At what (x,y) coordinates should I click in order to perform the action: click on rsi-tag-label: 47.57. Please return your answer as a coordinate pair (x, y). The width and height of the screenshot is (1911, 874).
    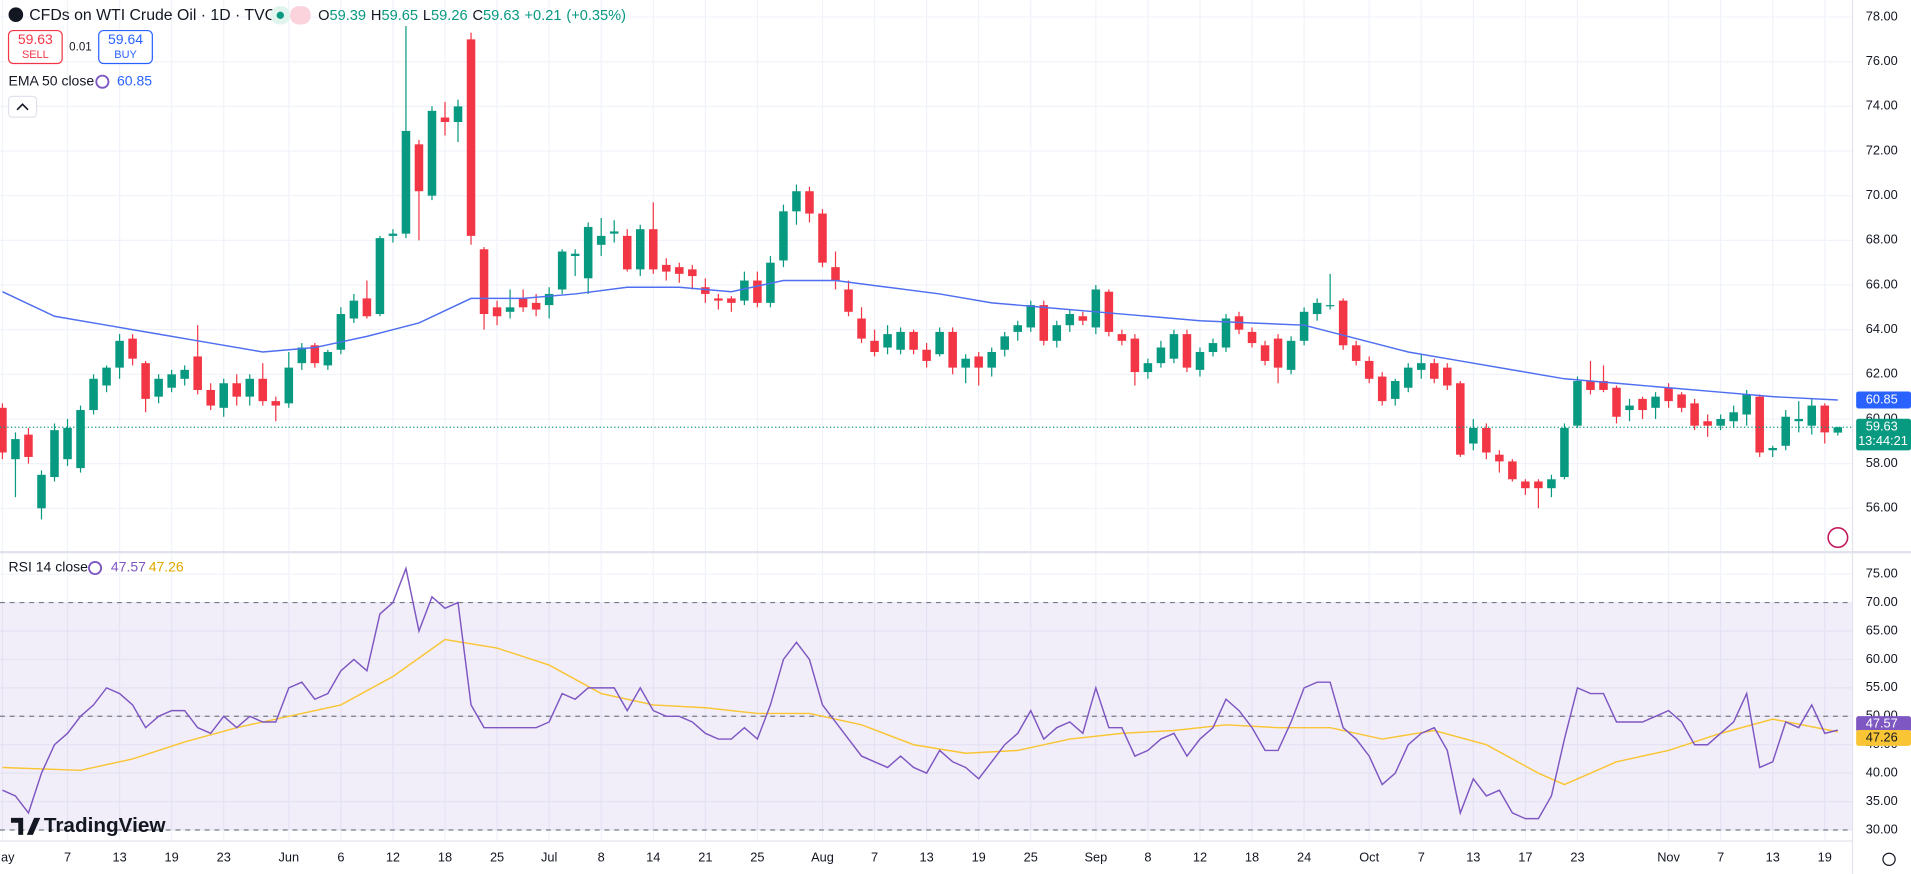
    Looking at the image, I should click on (1882, 722).